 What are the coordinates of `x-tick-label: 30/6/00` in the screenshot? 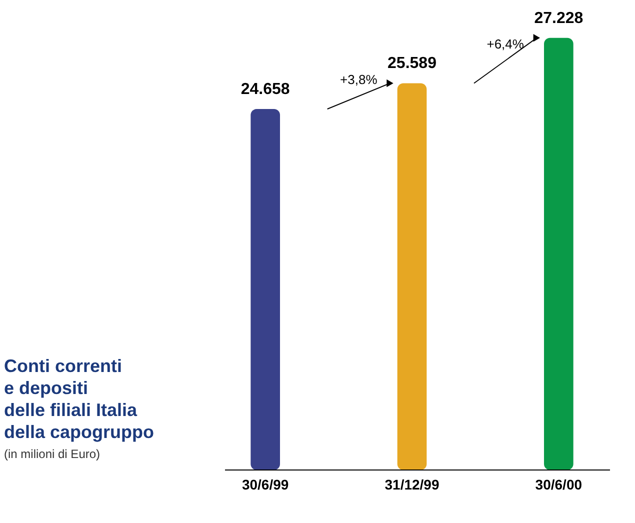 It's located at (558, 484).